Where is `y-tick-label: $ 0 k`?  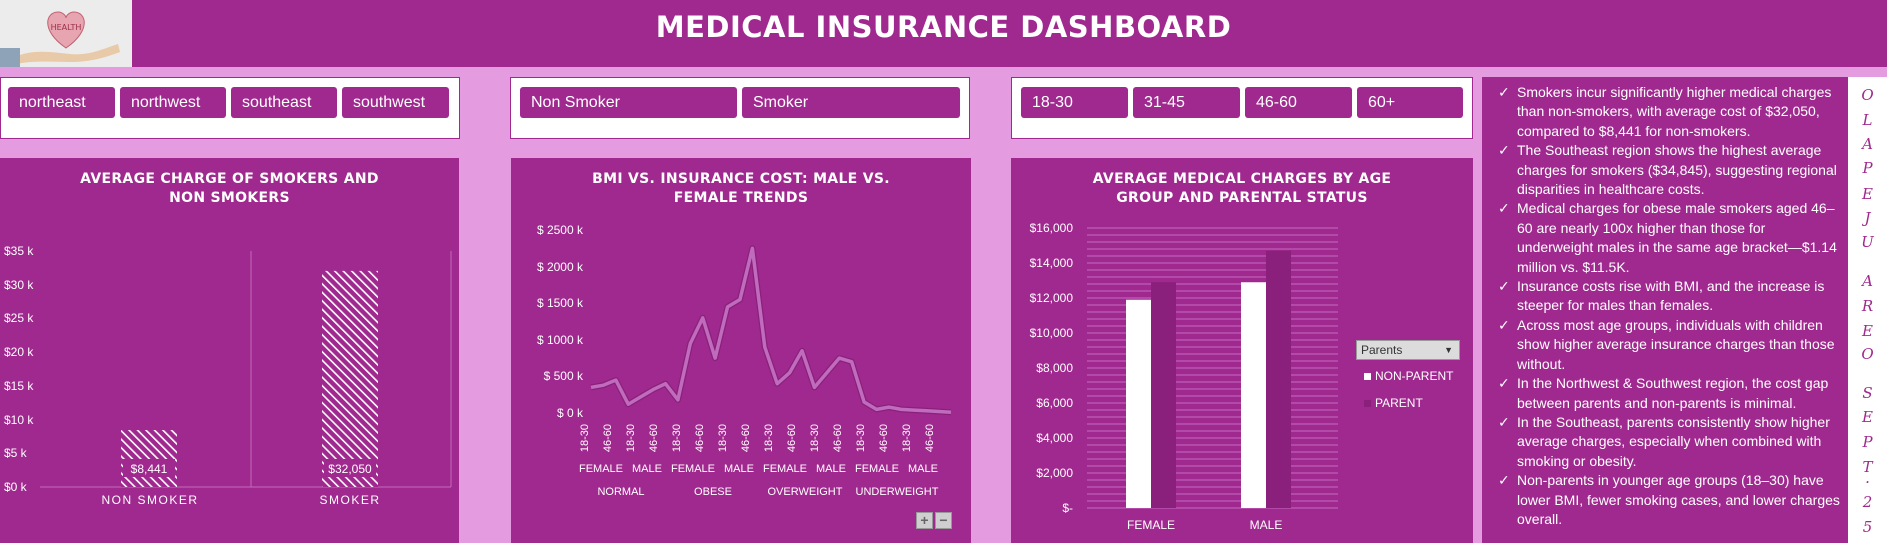 y-tick-label: $ 0 k is located at coordinates (569, 413).